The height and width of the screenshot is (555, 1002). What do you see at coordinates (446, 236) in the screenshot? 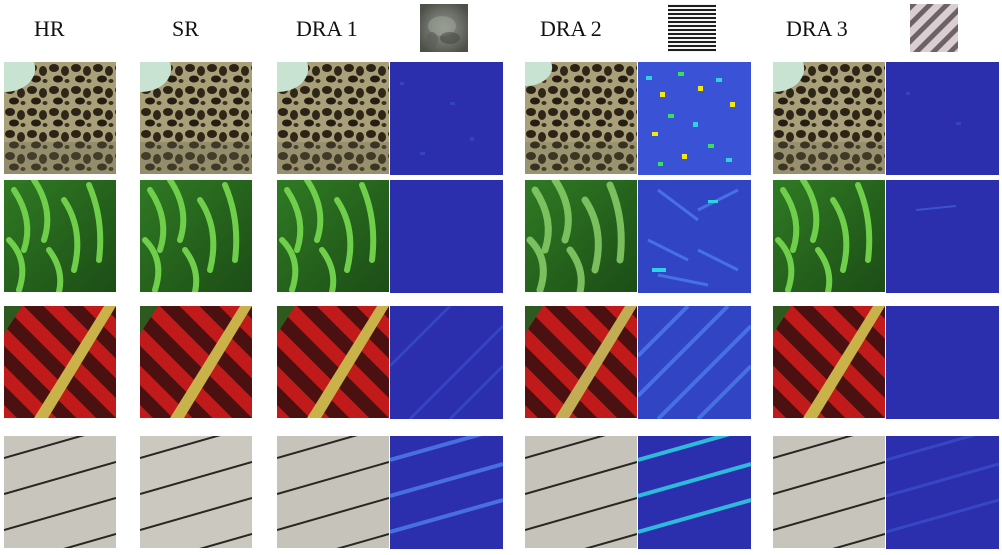
I see `leaves-dra1-error-map` at bounding box center [446, 236].